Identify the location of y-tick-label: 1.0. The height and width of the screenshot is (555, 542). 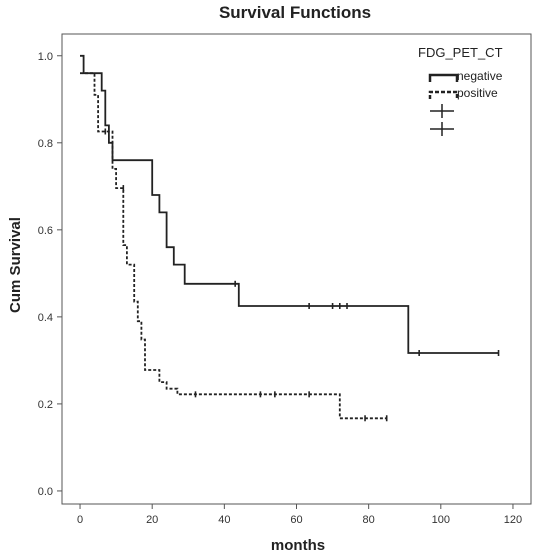
(45, 57).